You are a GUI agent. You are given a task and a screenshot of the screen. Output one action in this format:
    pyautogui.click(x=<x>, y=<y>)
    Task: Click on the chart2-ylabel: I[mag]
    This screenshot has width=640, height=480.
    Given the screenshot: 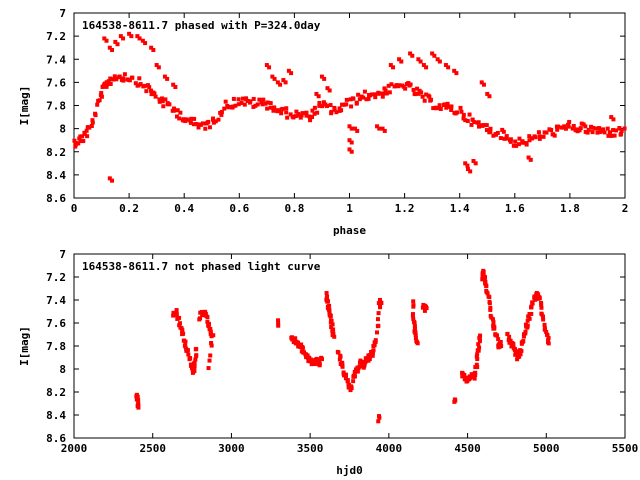 What is the action you would take?
    pyautogui.click(x=24, y=346)
    